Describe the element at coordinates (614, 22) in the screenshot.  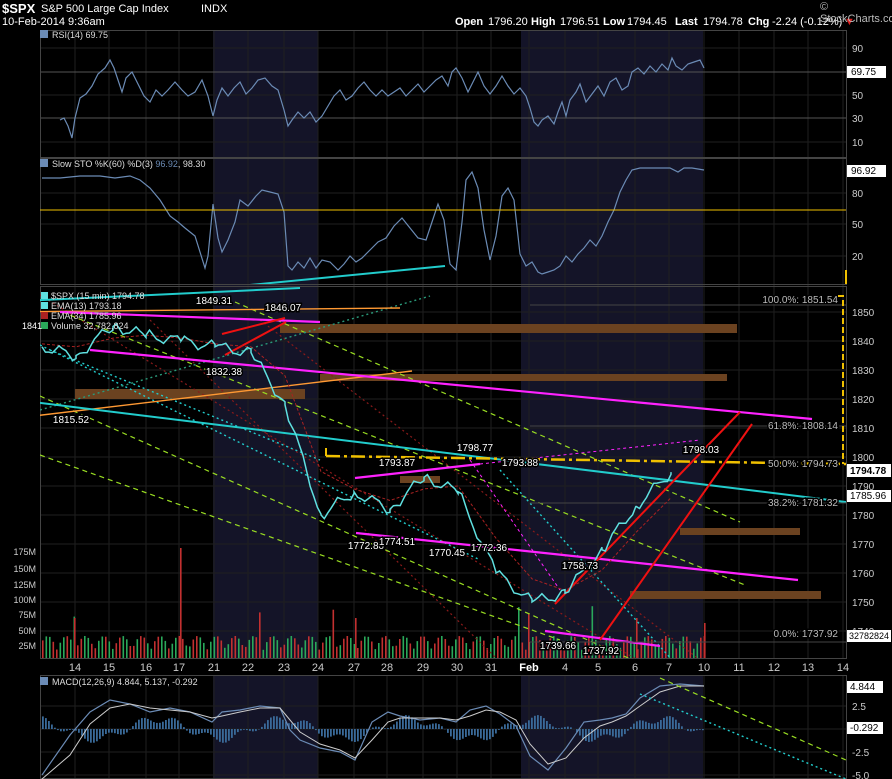
I see `low-label: Low` at that location.